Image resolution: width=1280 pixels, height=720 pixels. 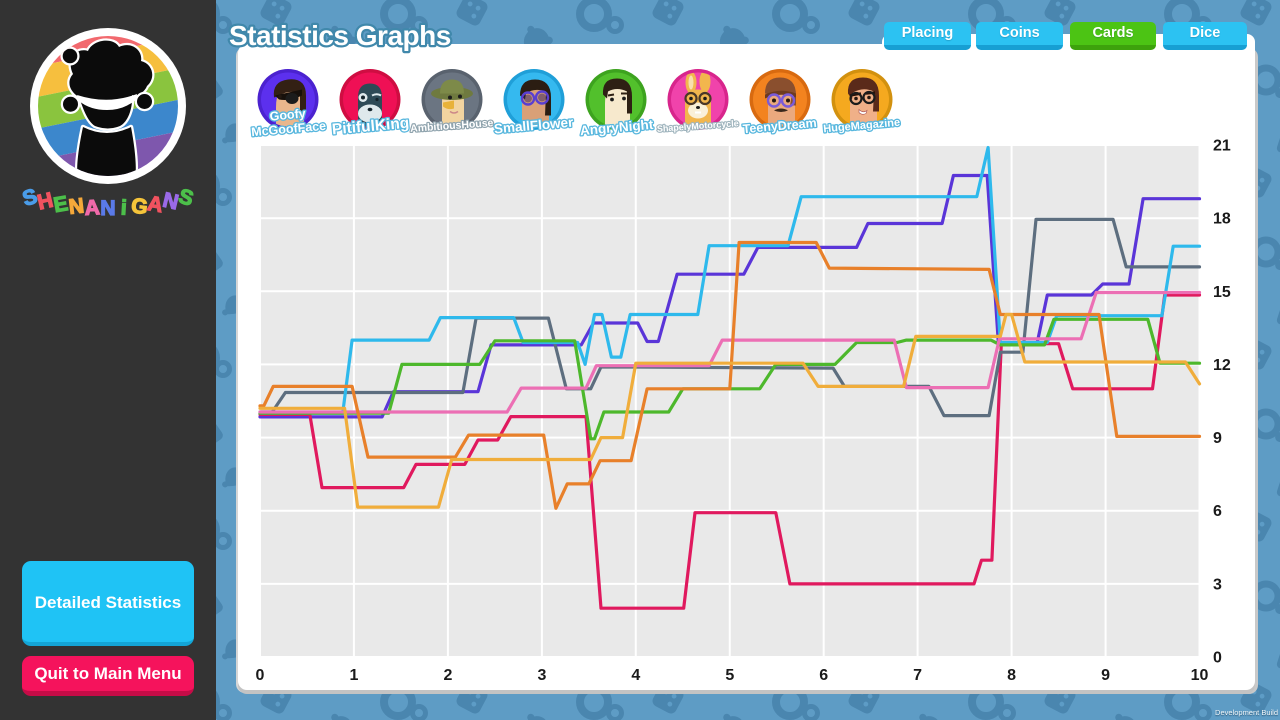 I want to click on svg-text: 10, so click(x=1200, y=675).